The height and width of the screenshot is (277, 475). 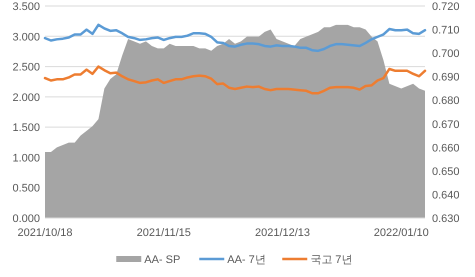 What do you see at coordinates (446, 148) in the screenshot?
I see `y2tick: 0.660` at bounding box center [446, 148].